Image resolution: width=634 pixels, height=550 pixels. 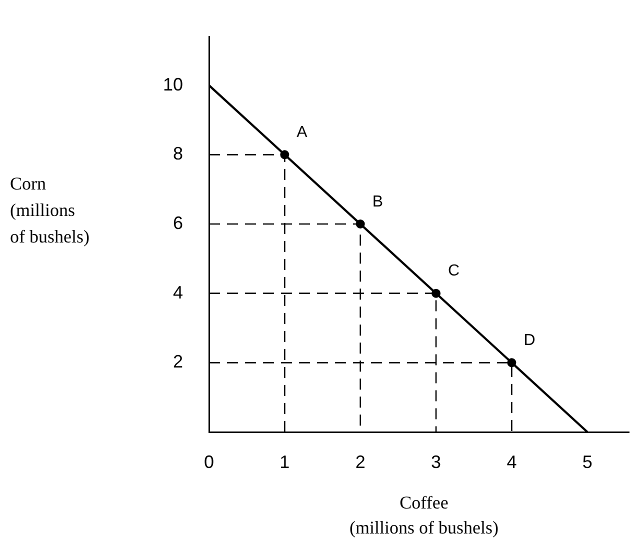 What do you see at coordinates (177, 222) in the screenshot?
I see `y-tick-label: 6` at bounding box center [177, 222].